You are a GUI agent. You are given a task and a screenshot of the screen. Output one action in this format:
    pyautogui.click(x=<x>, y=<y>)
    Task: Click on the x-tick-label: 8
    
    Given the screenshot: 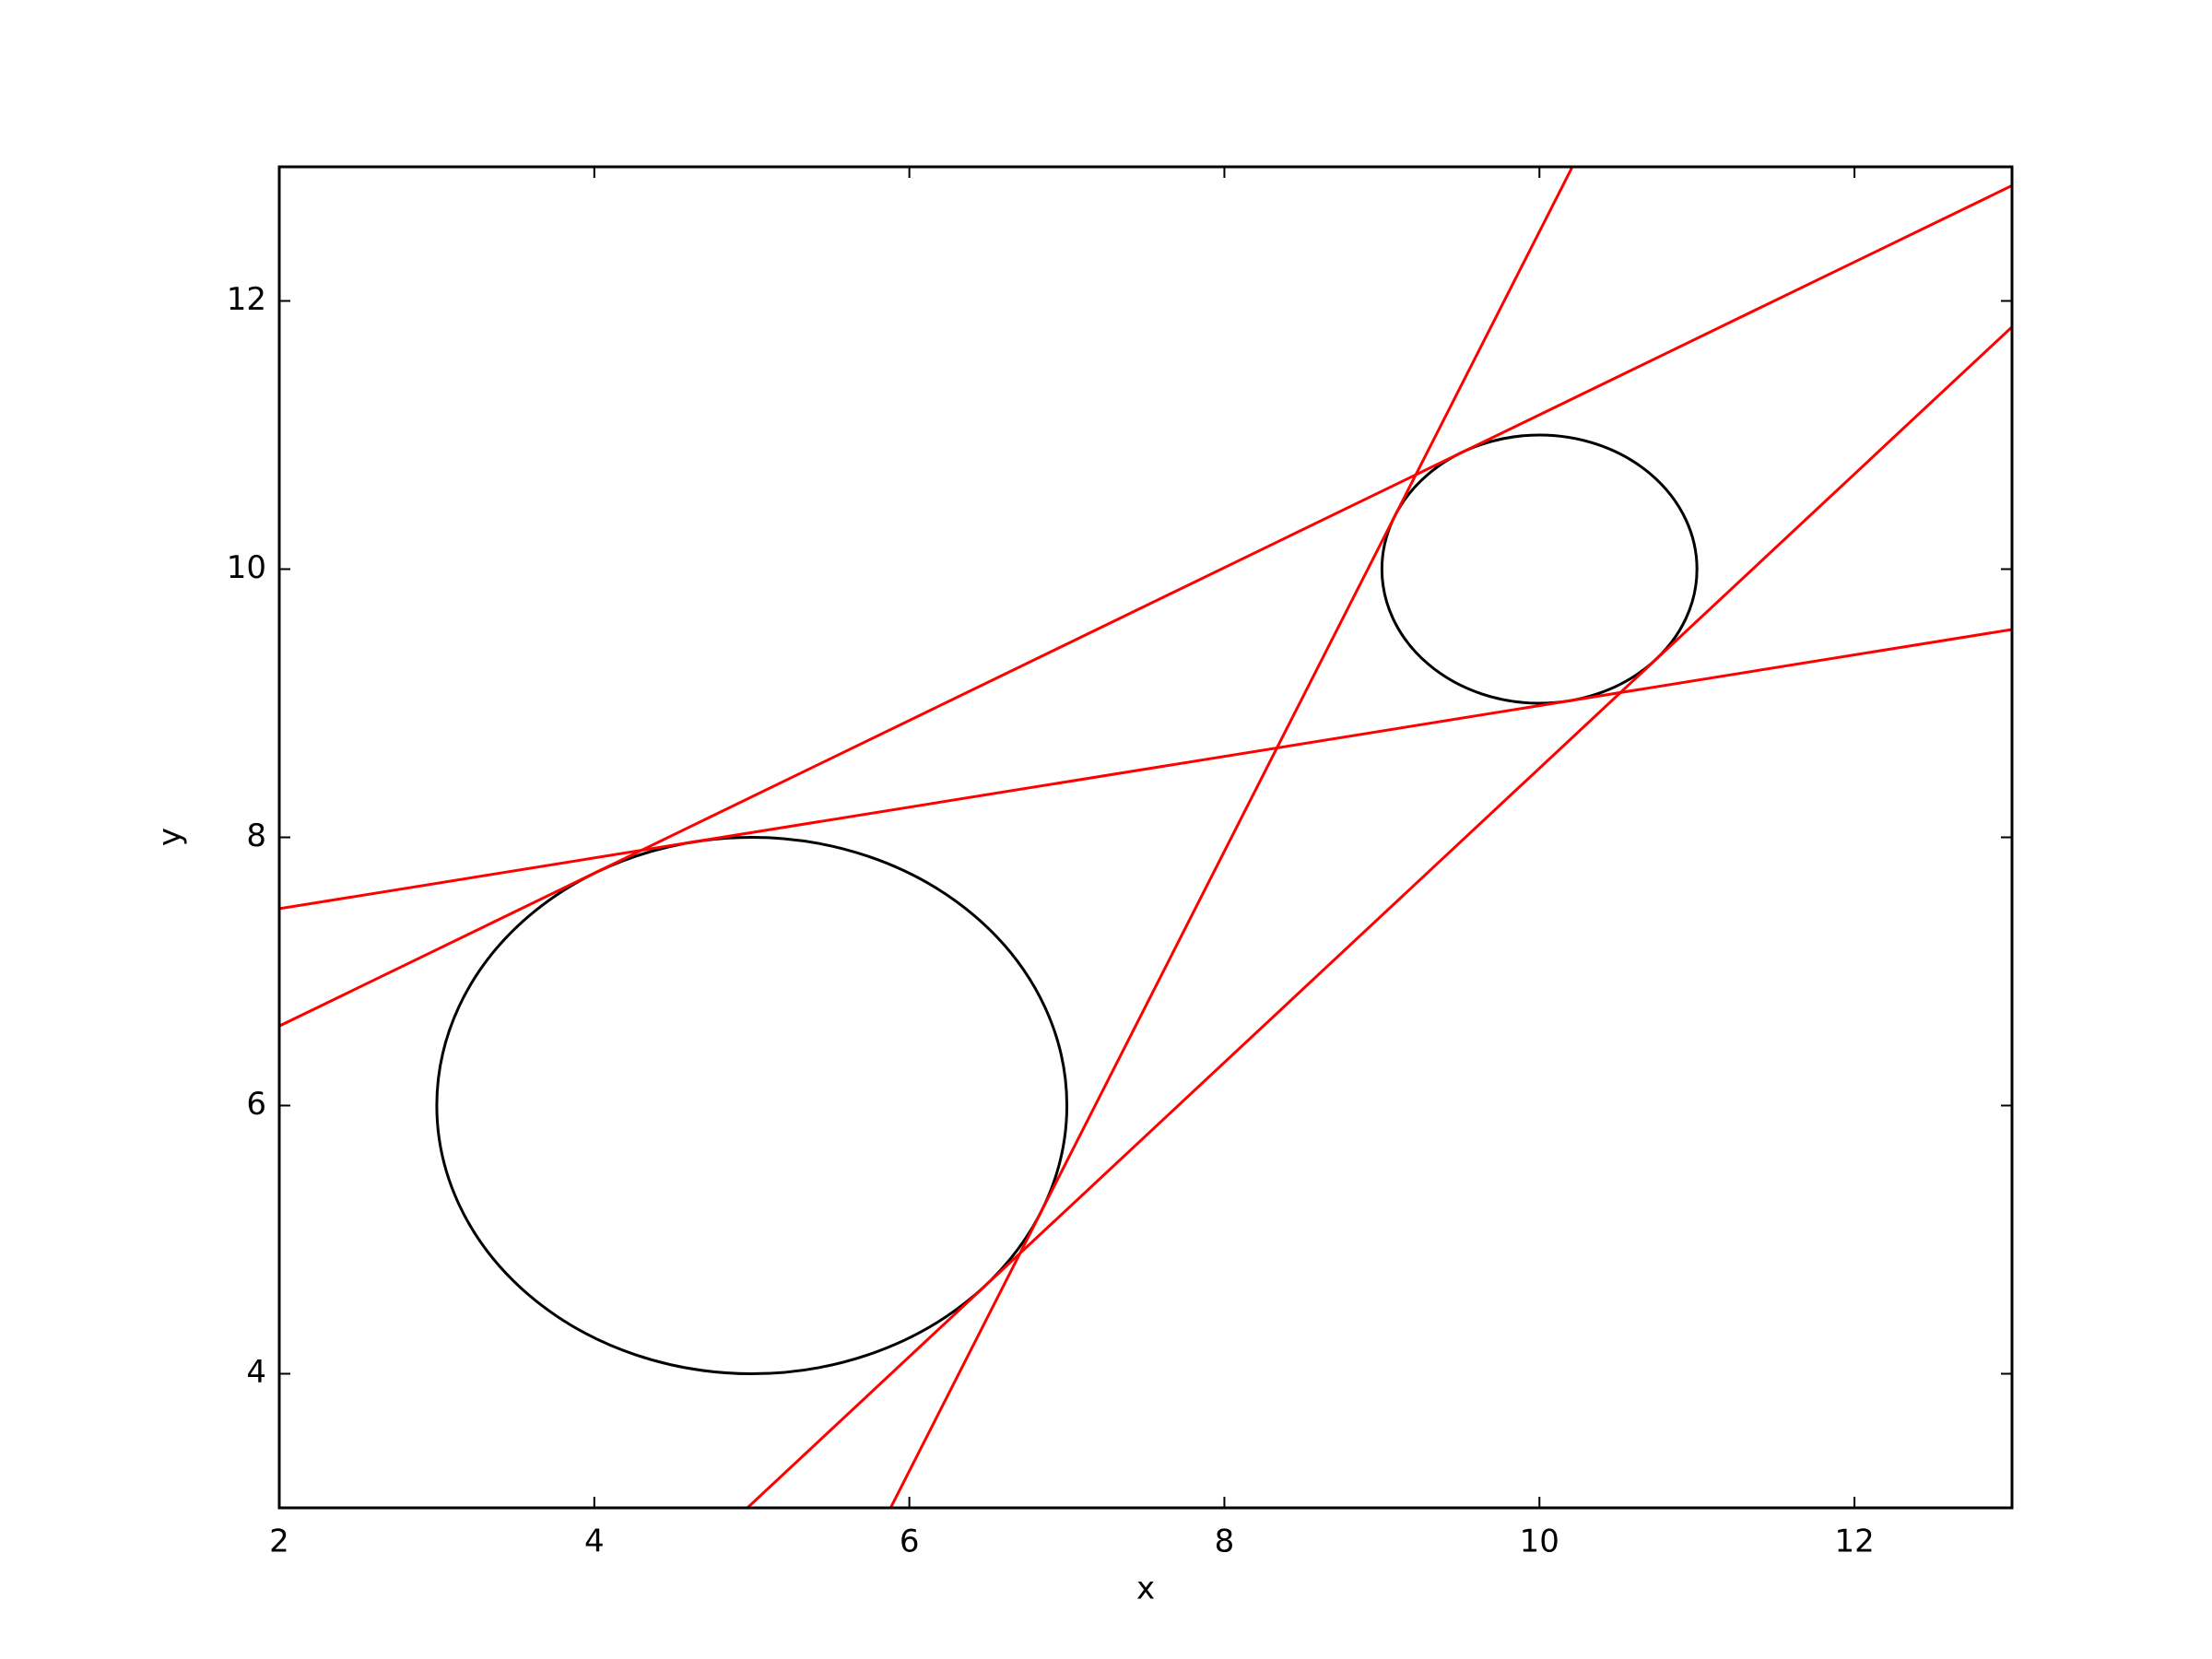 What is the action you would take?
    pyautogui.click(x=1225, y=1542)
    